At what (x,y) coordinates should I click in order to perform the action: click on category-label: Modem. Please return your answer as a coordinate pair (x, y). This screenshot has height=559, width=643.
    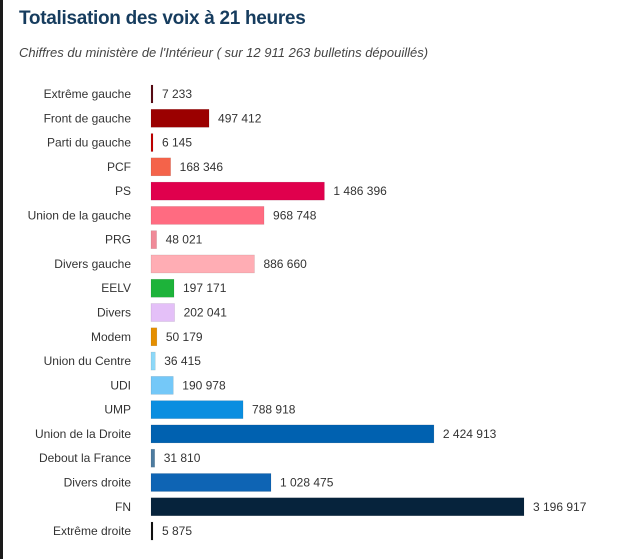
    Looking at the image, I should click on (111, 337).